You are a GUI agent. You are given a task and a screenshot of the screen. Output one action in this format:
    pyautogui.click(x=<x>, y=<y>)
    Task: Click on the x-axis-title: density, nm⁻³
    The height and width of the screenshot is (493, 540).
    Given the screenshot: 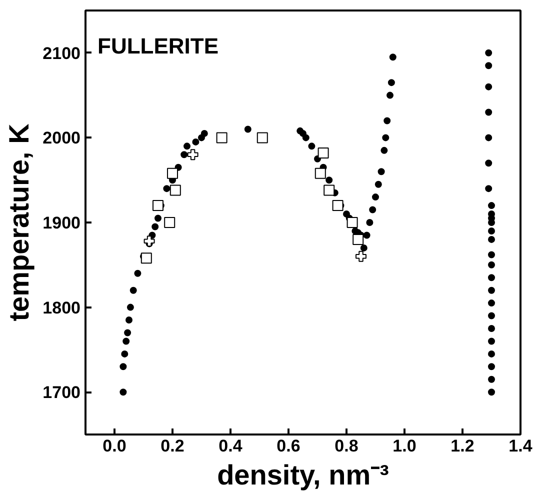 What is the action you would take?
    pyautogui.click(x=303, y=475)
    